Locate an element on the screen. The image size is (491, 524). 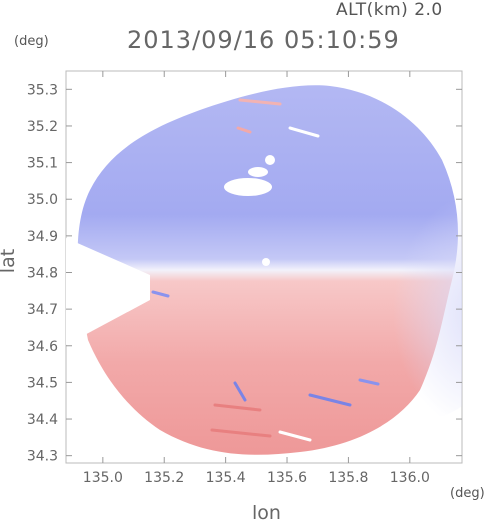
altitude-label: ALT(km) 2.0 is located at coordinates (389, 10).